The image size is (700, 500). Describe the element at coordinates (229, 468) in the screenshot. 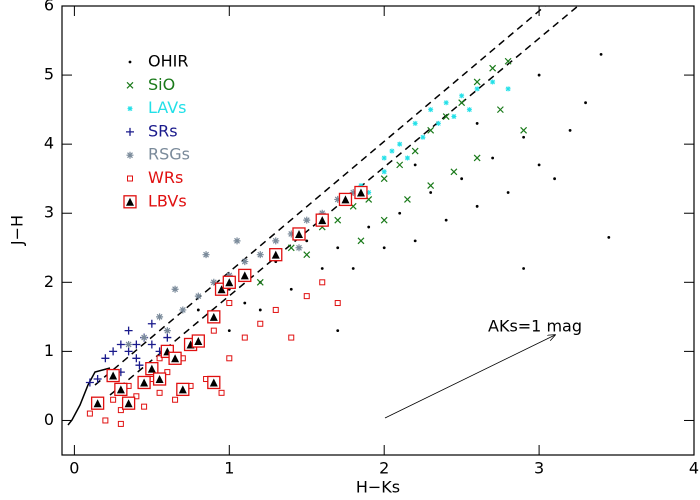

I see `x-tick-label: 1` at that location.